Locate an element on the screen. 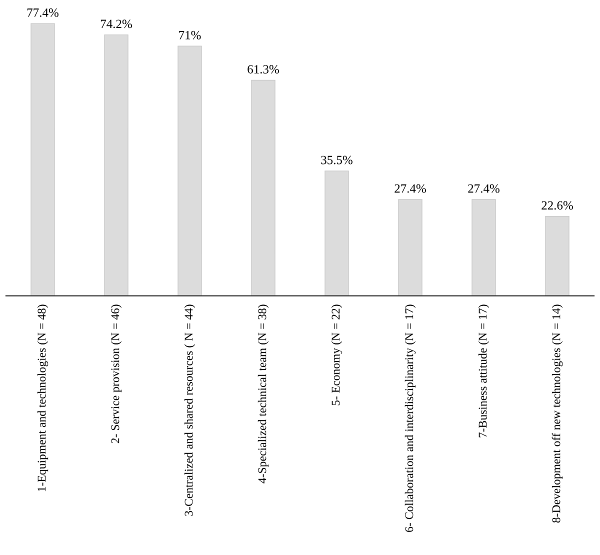 The width and height of the screenshot is (600, 555). data-label: 35.5% is located at coordinates (336, 160).